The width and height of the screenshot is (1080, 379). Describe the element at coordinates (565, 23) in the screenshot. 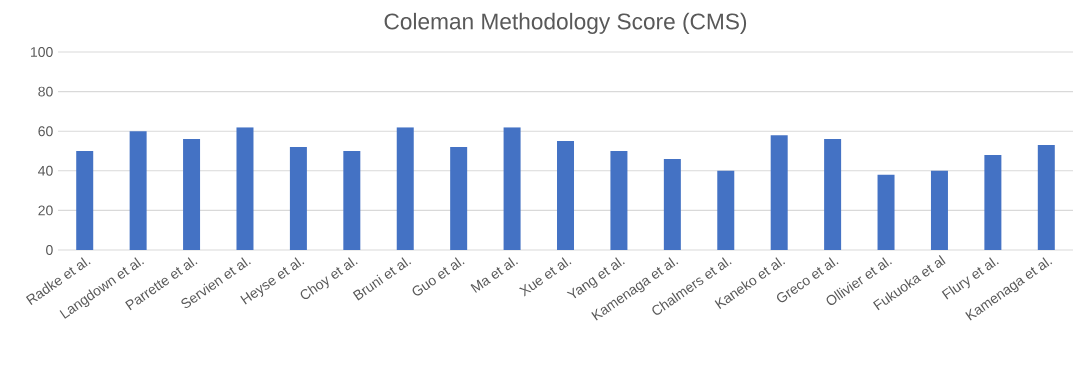

I see `chart-title: Coleman Methodology Score (CMS)` at that location.